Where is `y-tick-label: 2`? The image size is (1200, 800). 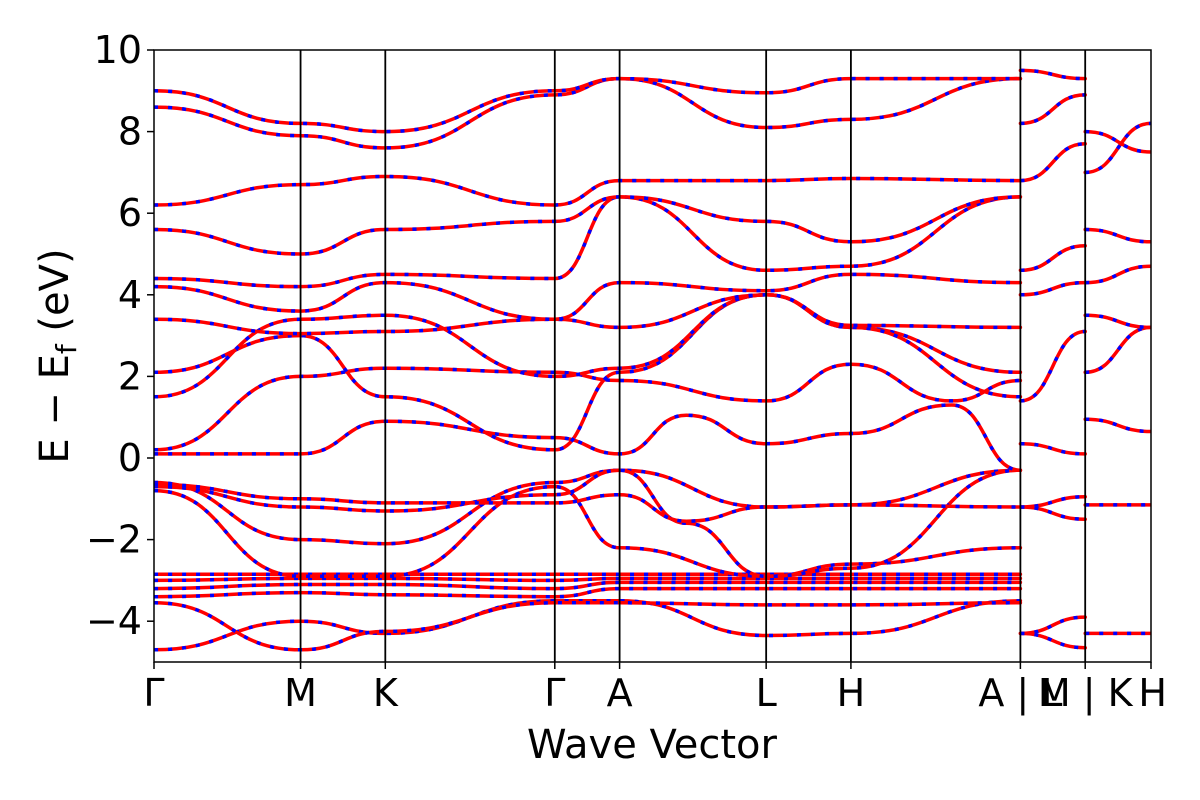
y-tick-label: 2 is located at coordinates (130, 376).